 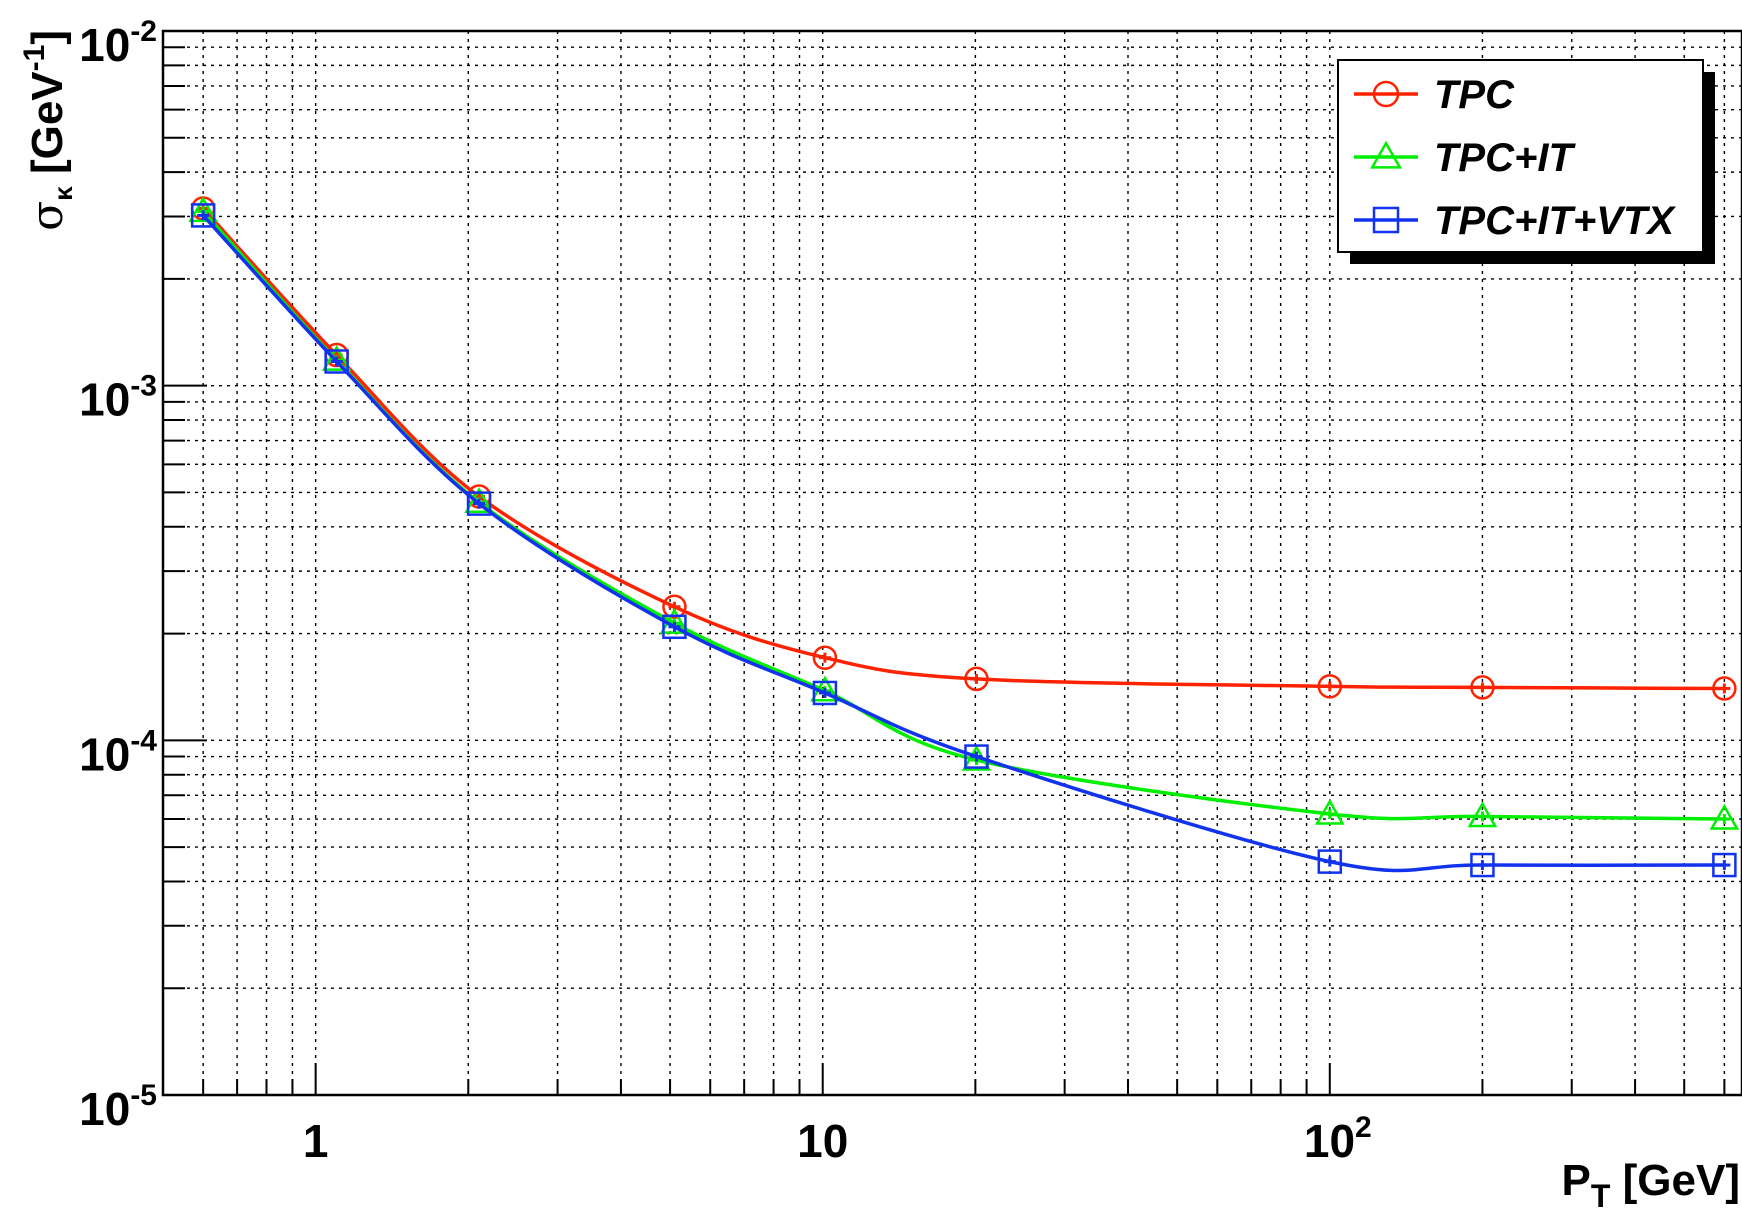 I want to click on x-tick-label: 10, so click(x=822, y=1141).